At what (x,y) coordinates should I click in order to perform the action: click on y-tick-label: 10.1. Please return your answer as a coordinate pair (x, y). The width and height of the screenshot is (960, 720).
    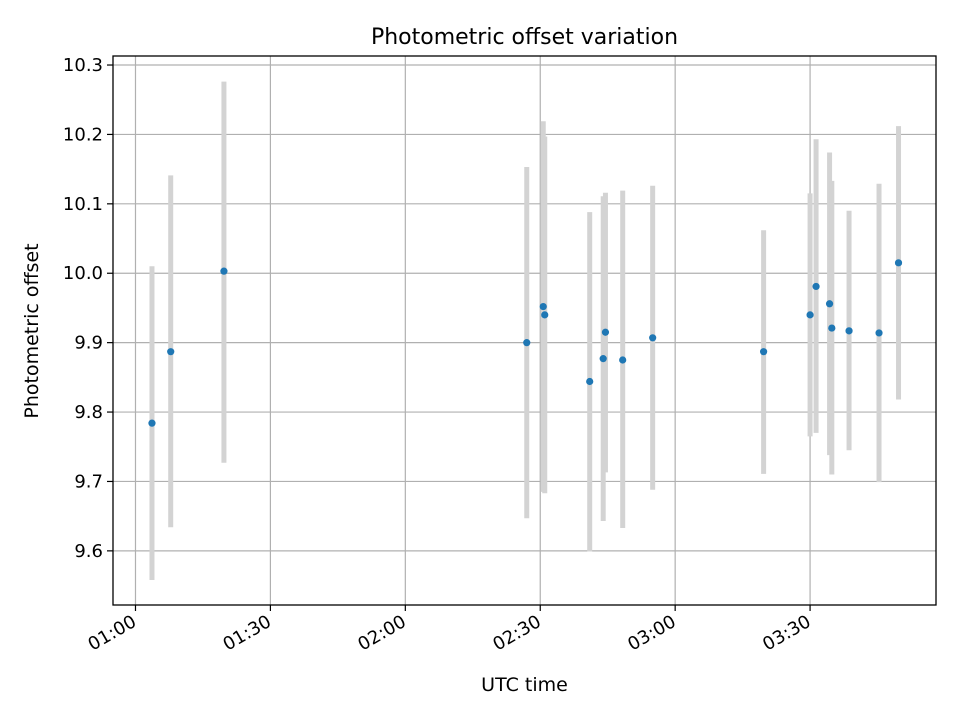
    Looking at the image, I should click on (83, 204).